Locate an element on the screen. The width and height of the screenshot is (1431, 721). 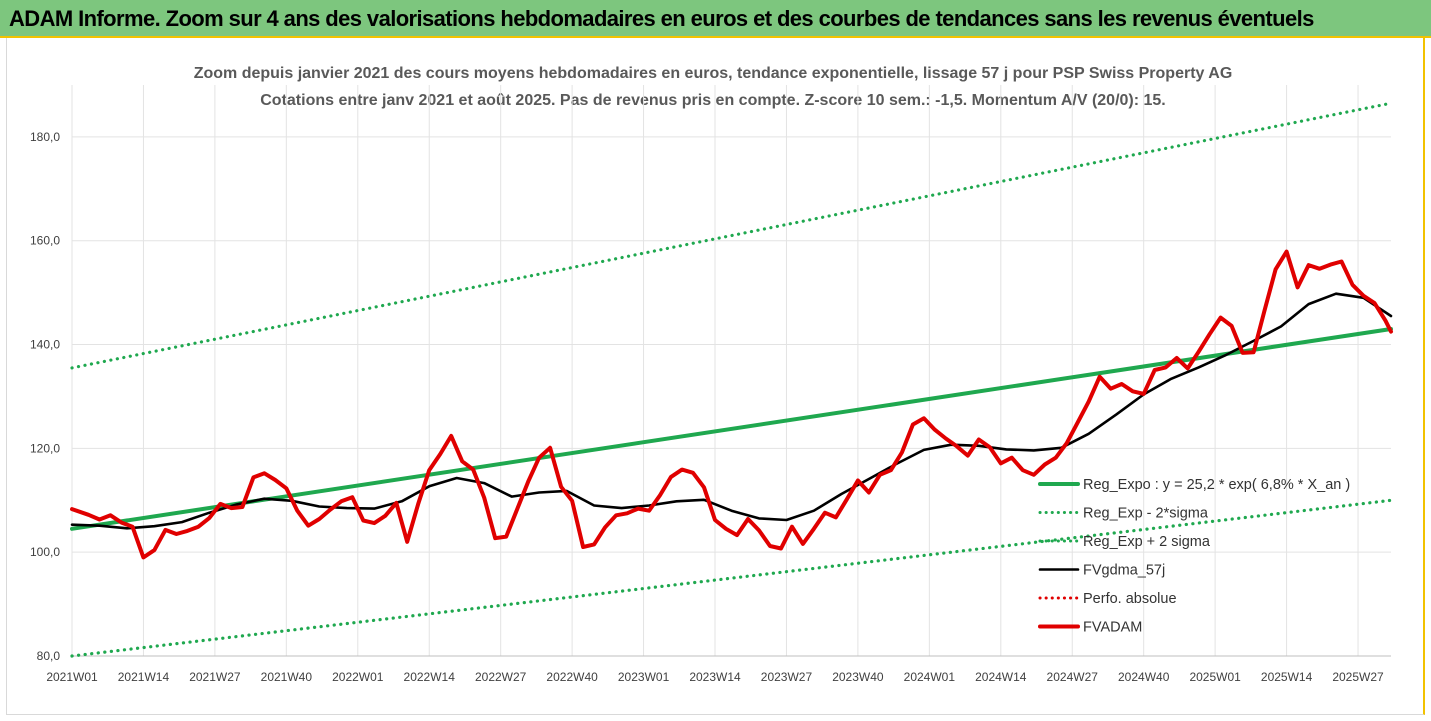
x-tick-label: 2025W27 is located at coordinates (1358, 677).